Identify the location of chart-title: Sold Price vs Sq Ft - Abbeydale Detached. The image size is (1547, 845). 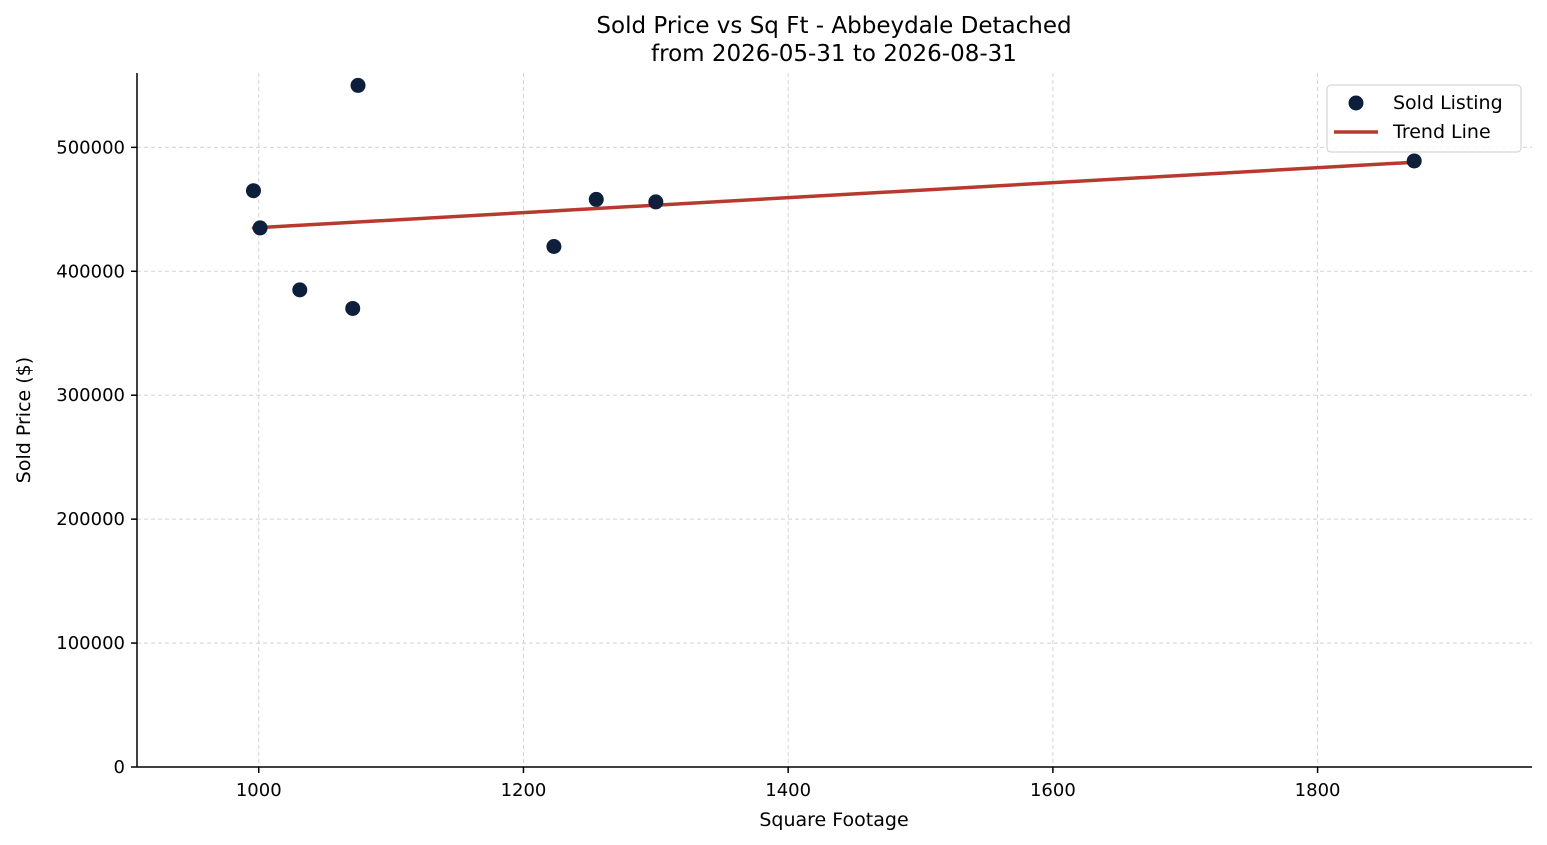
(833, 26).